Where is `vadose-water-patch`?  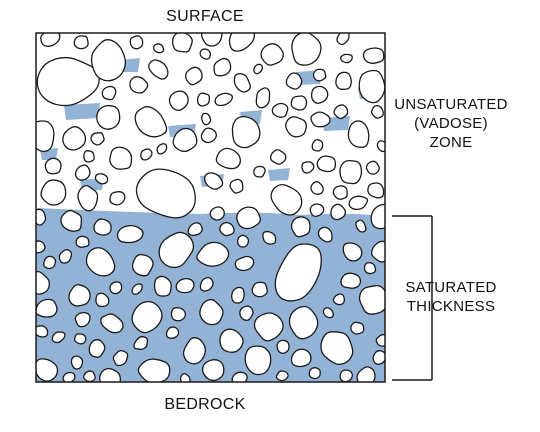
vadose-water-patch is located at coordinates (279, 174).